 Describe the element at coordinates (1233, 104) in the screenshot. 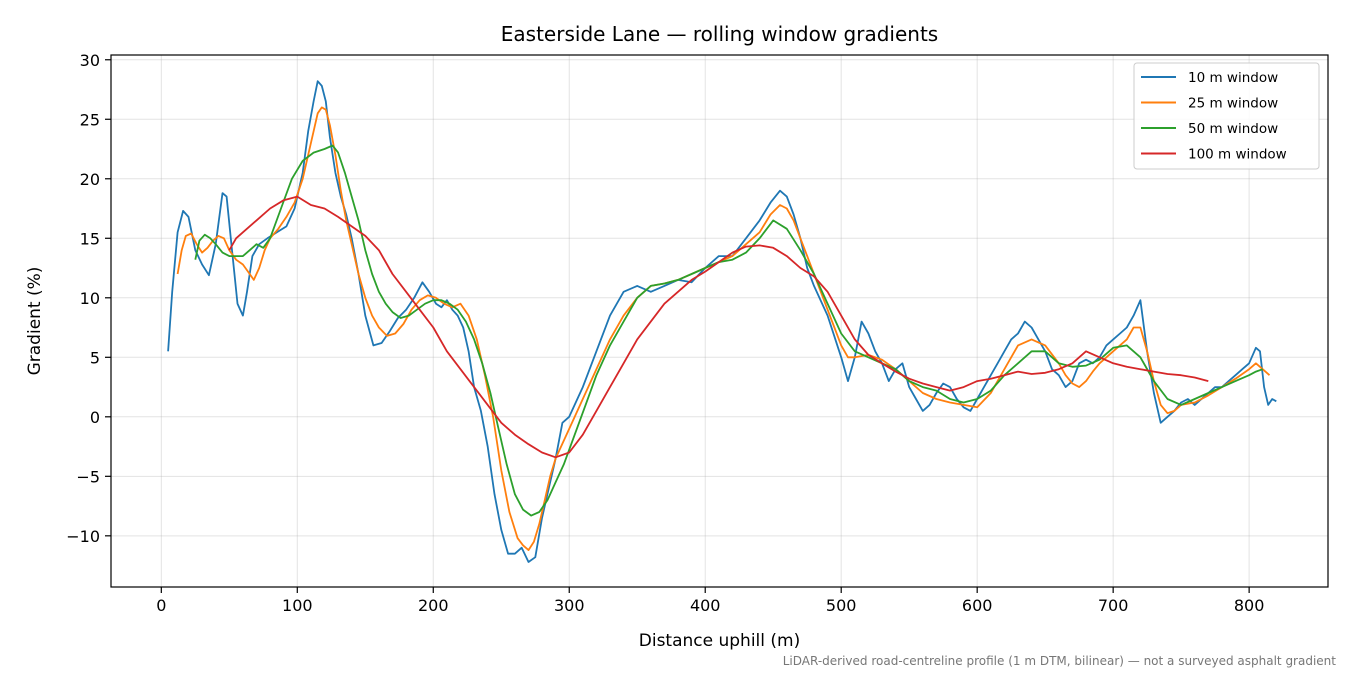

I see `legend-label-25-m-window: 25 m window` at that location.